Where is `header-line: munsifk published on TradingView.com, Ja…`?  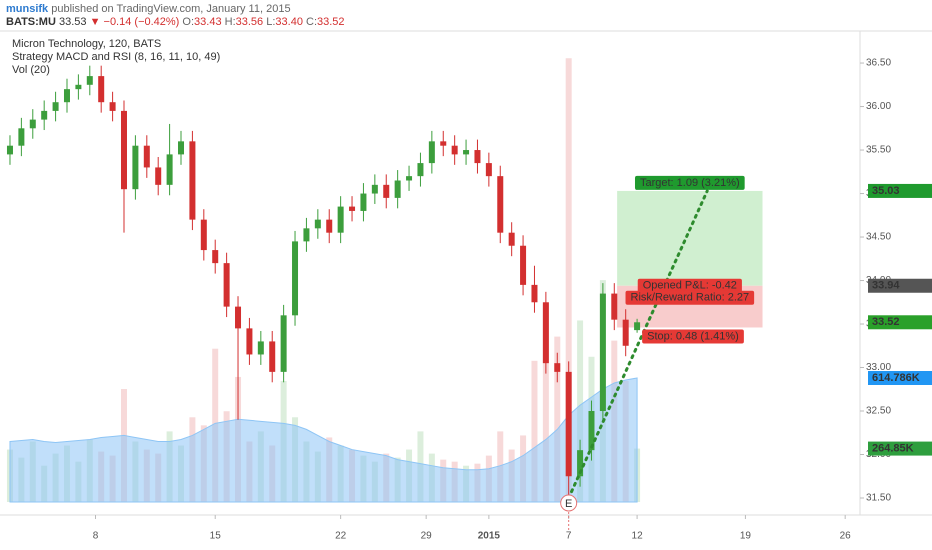
header-line: munsifk published on TradingView.com, Ja… is located at coordinates (148, 9).